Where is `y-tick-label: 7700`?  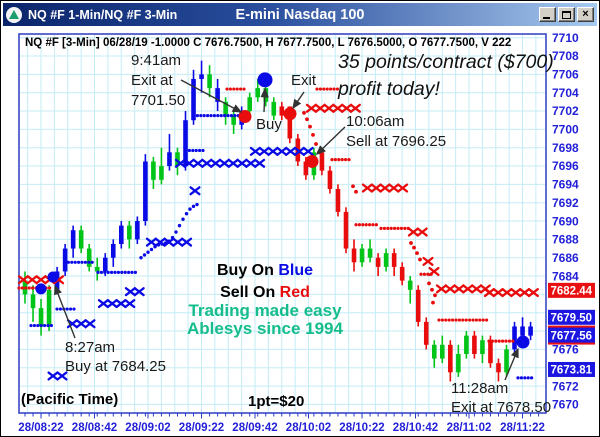
y-tick-label: 7700 is located at coordinates (565, 130).